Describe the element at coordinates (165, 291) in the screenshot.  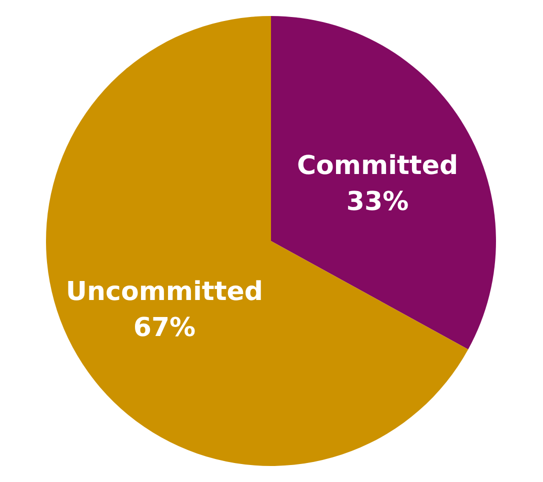
I see `slice-label: Uncommitted` at that location.